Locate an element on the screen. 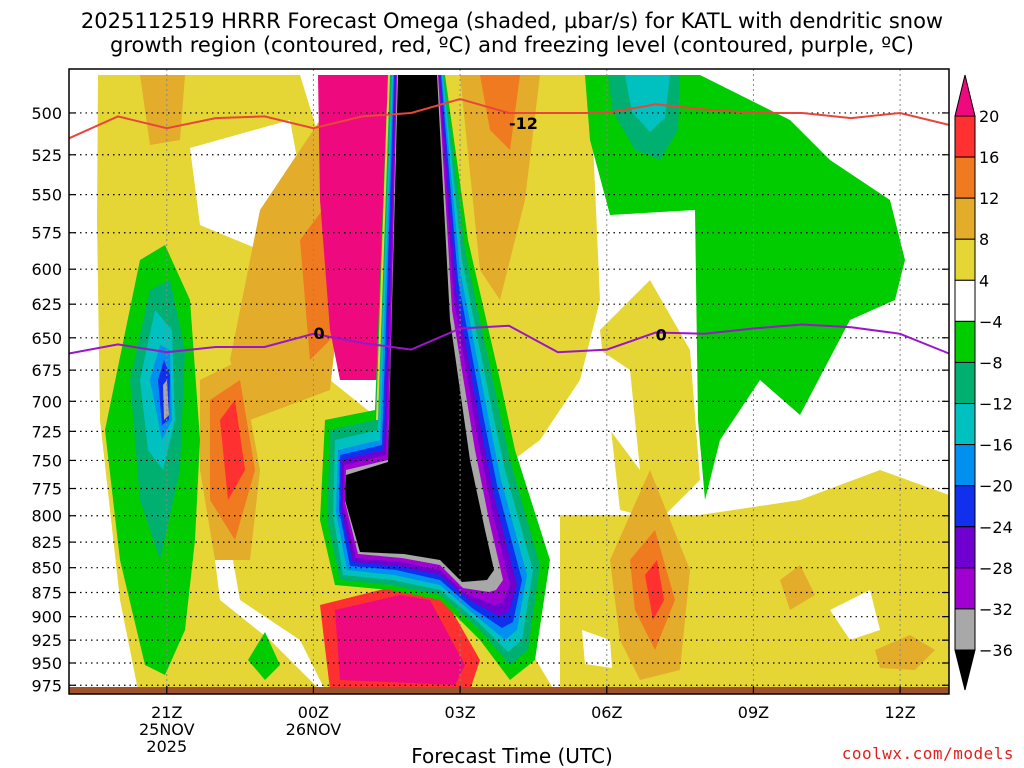 The height and width of the screenshot is (768, 1024). colorbar-label: 20 is located at coordinates (989, 116).